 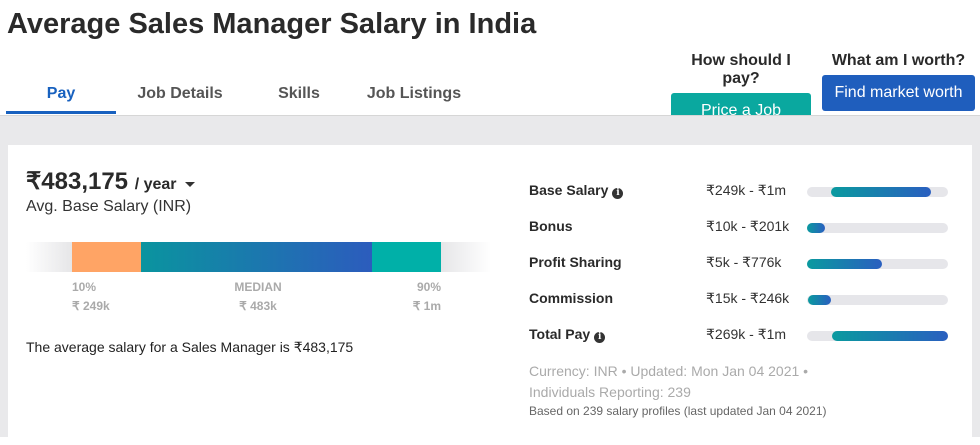 I want to click on pay-breakdown-row: Bonus ₹10k - ₹201k, so click(x=744, y=228).